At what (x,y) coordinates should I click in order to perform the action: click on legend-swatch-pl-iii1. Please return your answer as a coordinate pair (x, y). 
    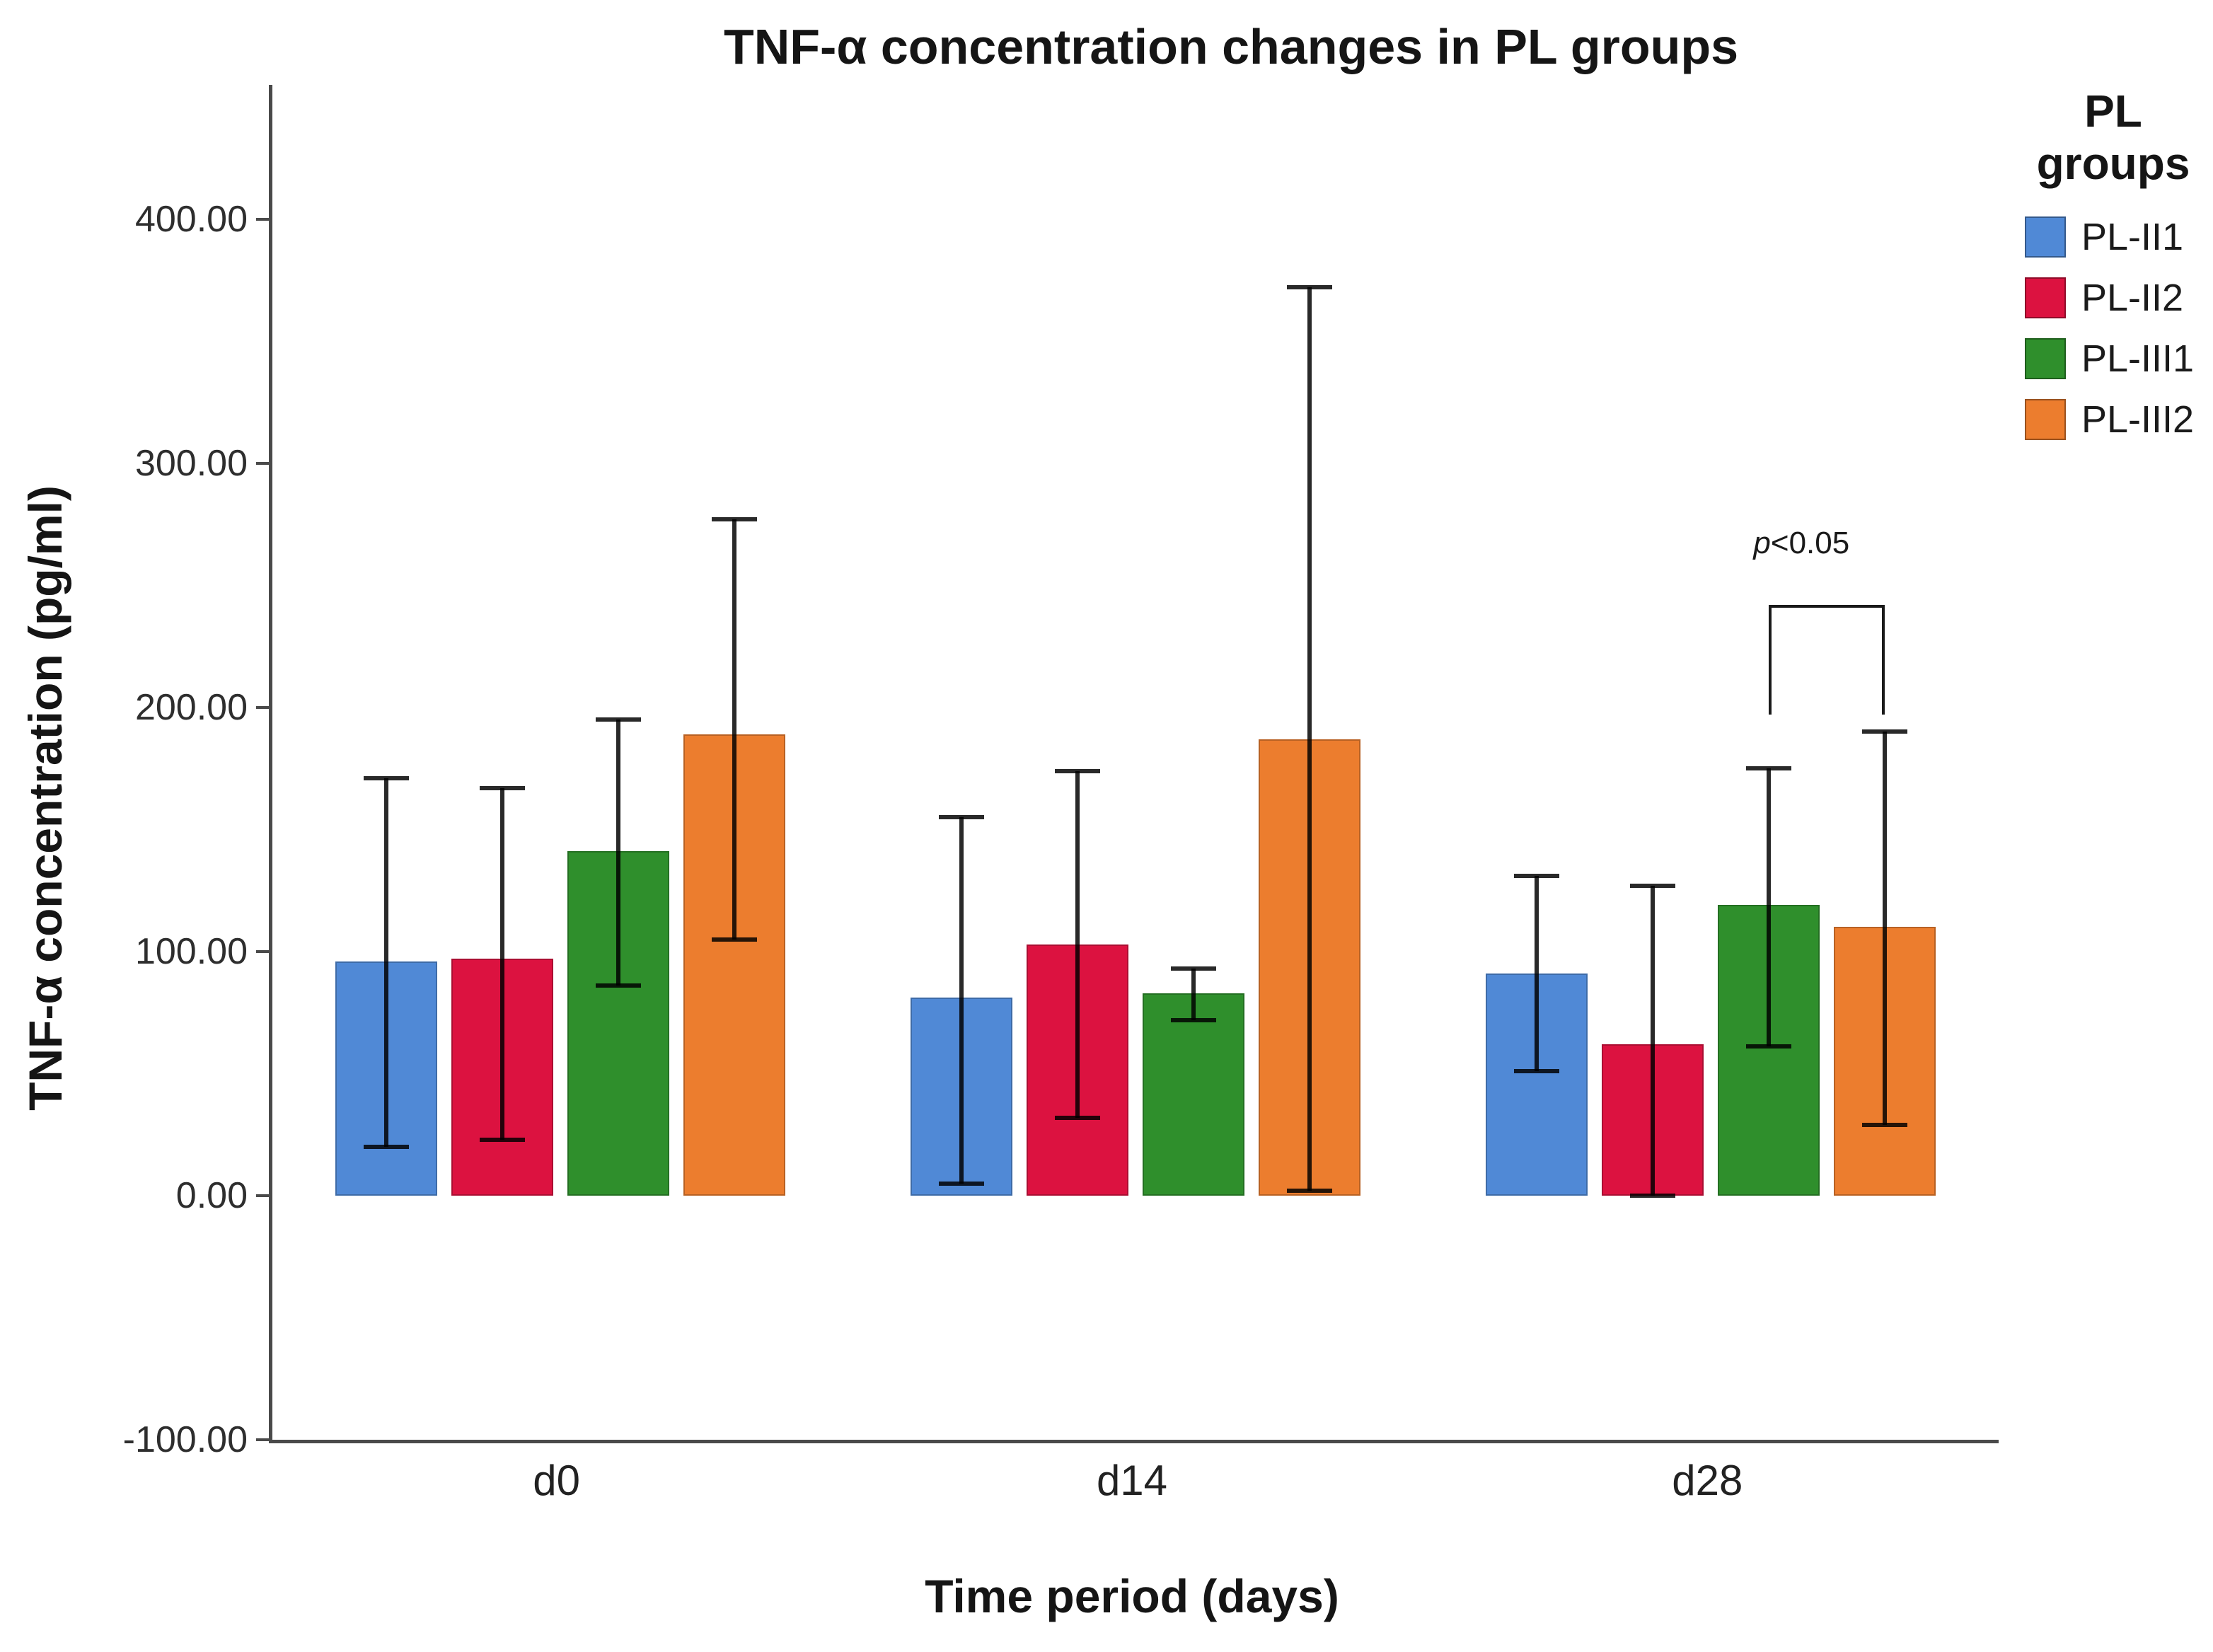
    Looking at the image, I should click on (2045, 358).